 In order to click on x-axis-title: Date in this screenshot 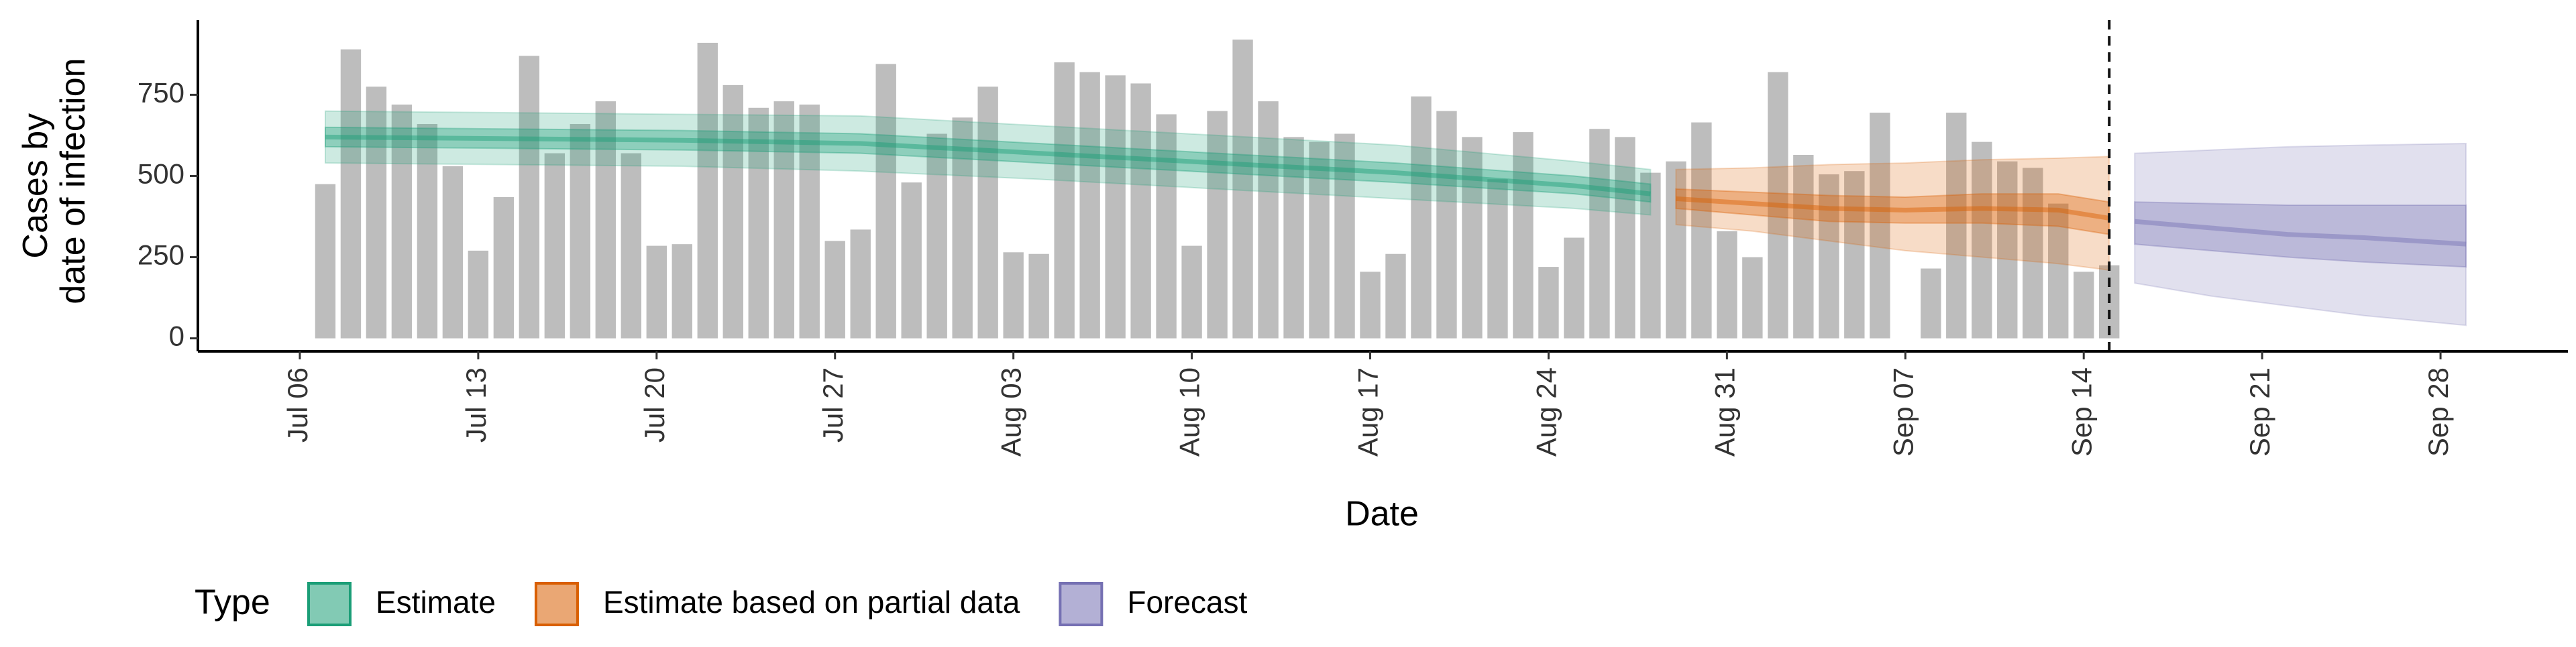, I will do `click(1382, 514)`.